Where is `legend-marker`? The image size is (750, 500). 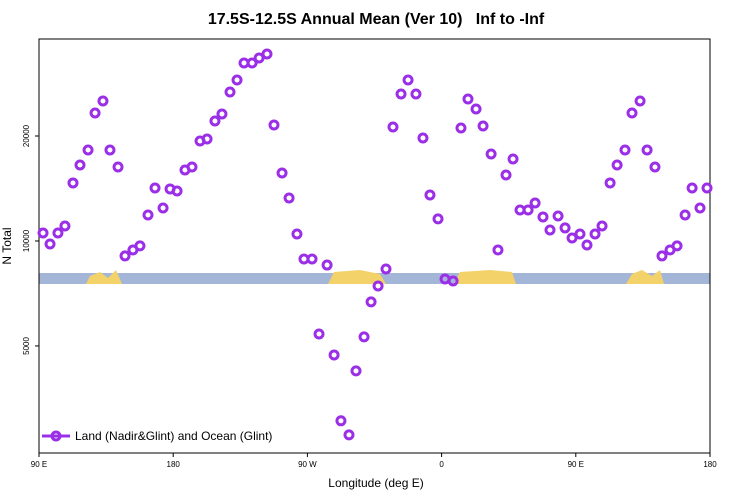
legend-marker is located at coordinates (56, 436).